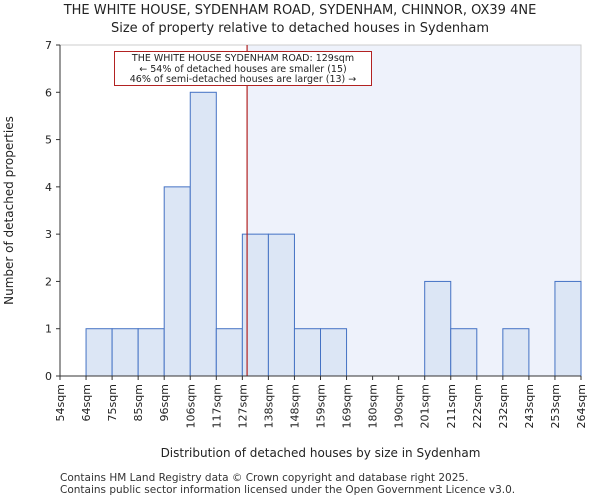 This screenshot has width=600, height=500. I want to click on x-tick-label-253sqm: 253sqm, so click(555, 406).